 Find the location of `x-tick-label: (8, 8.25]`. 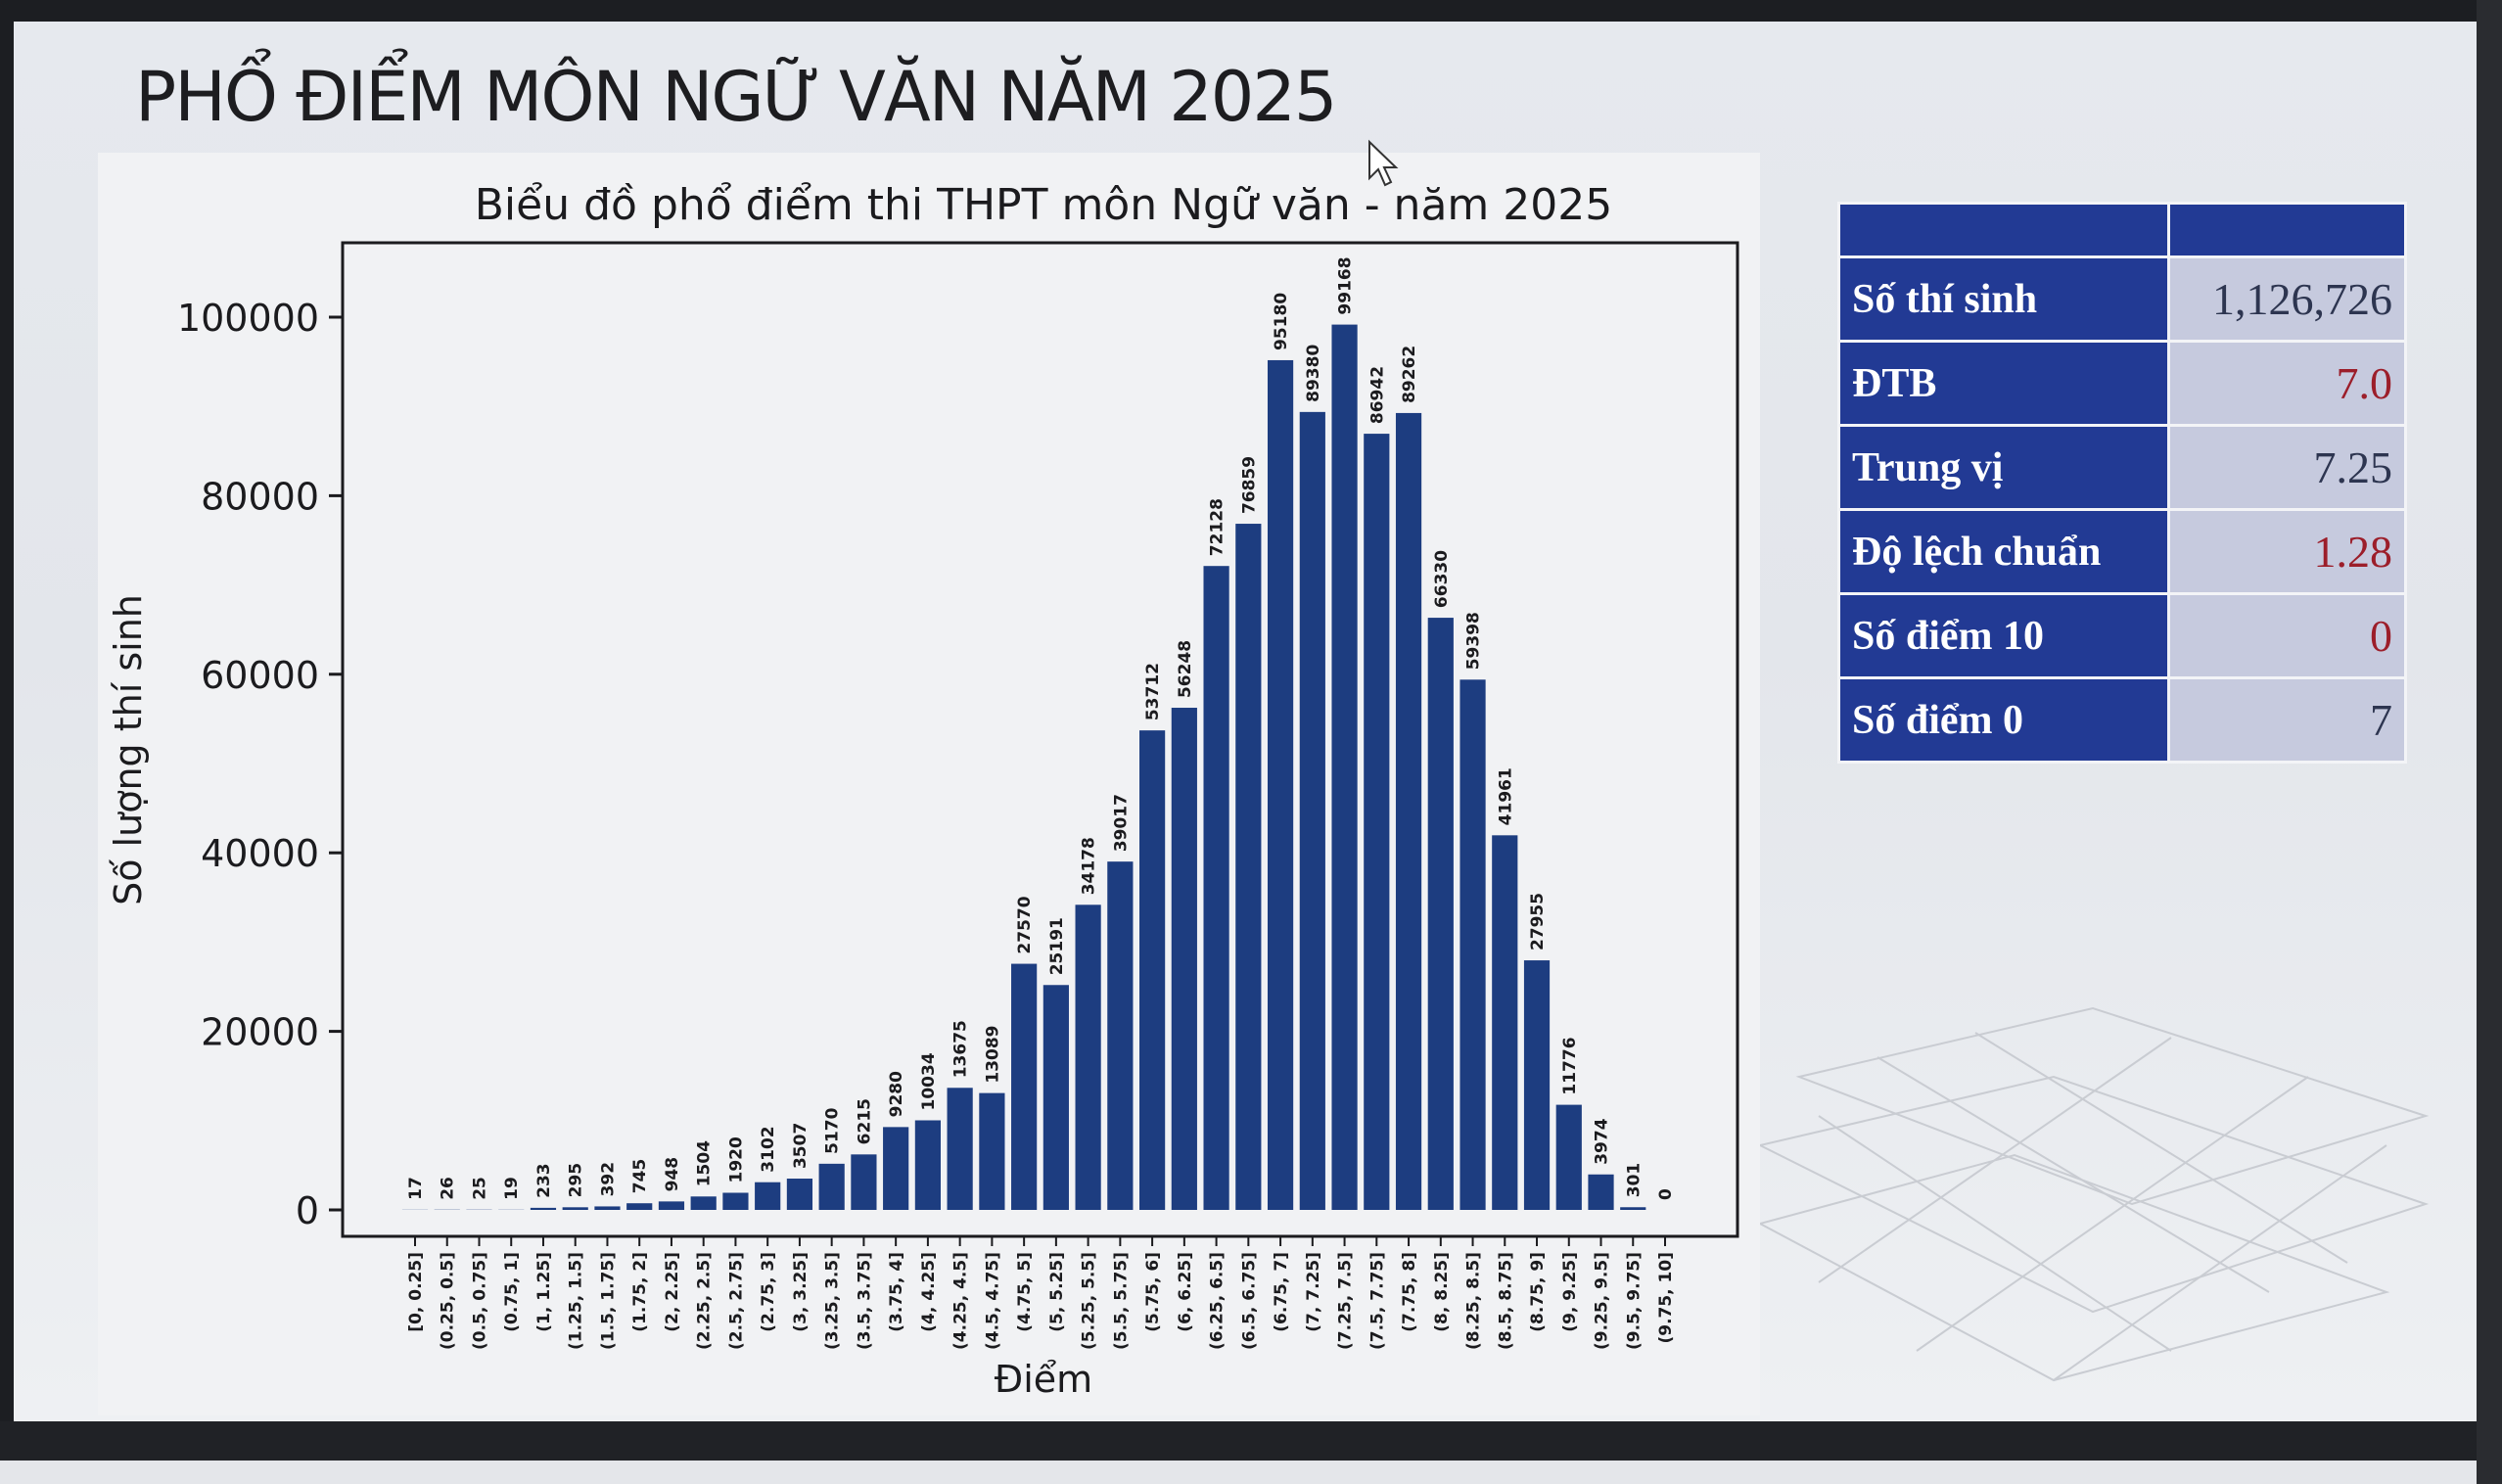

x-tick-label: (8, 8.25] is located at coordinates (1442, 1292).